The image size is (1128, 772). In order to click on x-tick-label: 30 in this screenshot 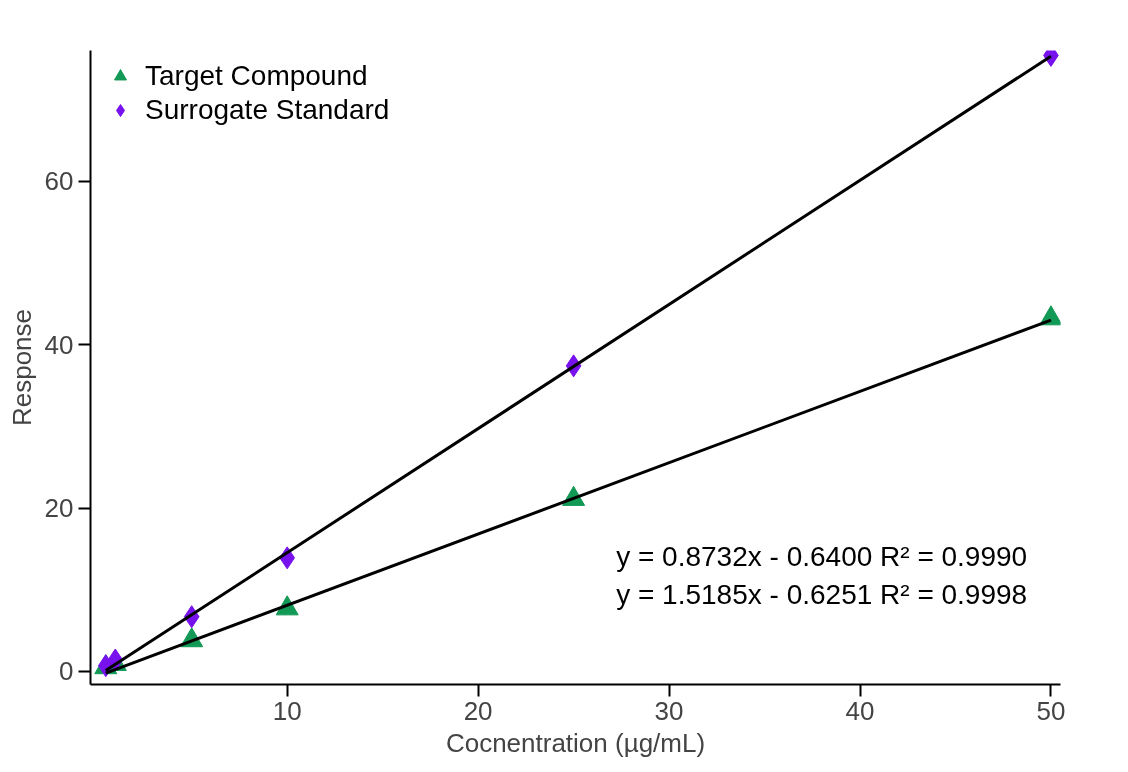, I will do `click(669, 710)`.